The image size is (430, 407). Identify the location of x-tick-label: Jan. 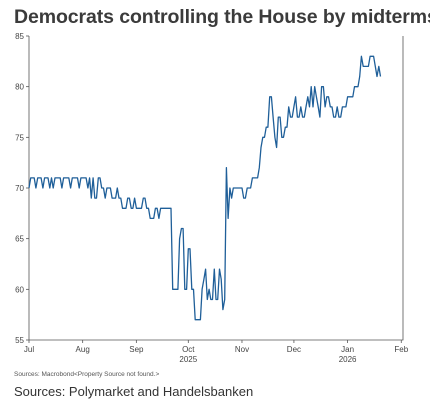
(347, 349).